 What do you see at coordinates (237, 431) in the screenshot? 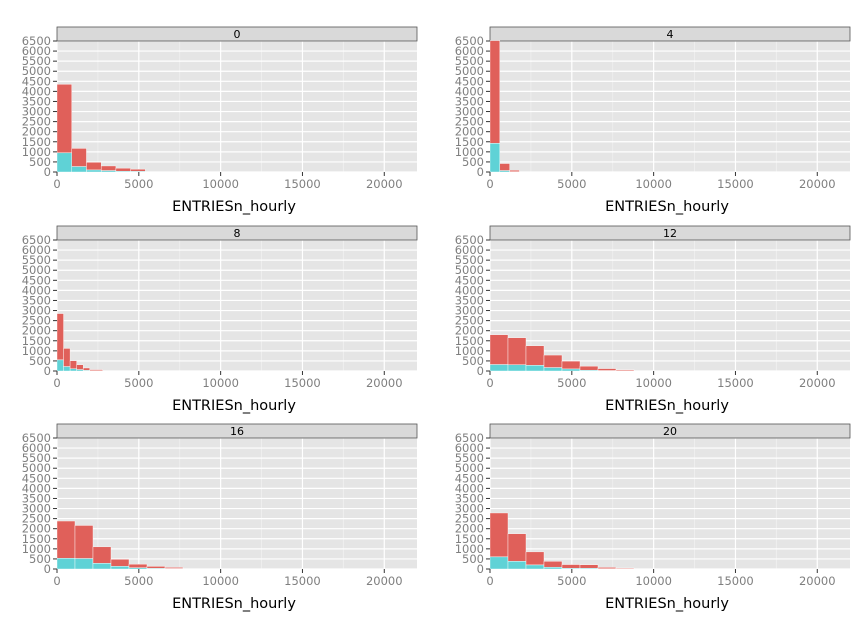
I see `facet-label: 16` at bounding box center [237, 431].